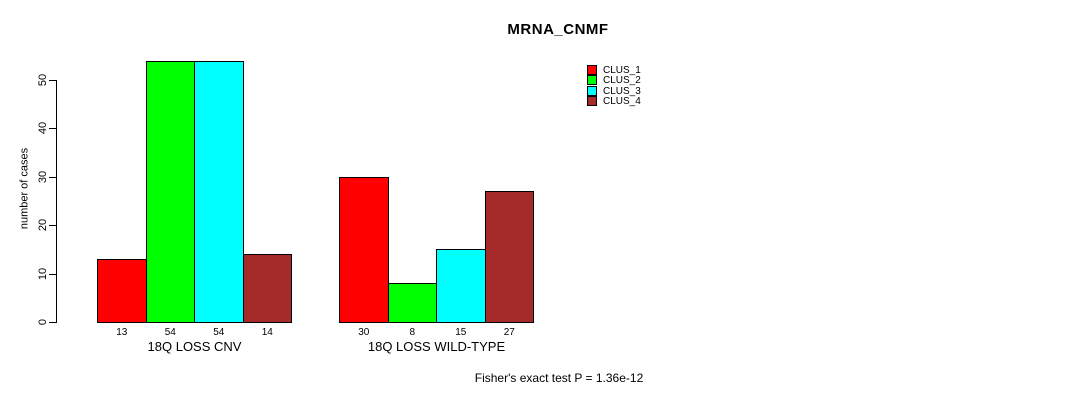 The image size is (1090, 400). What do you see at coordinates (461, 332) in the screenshot?
I see `bar-value-label: 15` at bounding box center [461, 332].